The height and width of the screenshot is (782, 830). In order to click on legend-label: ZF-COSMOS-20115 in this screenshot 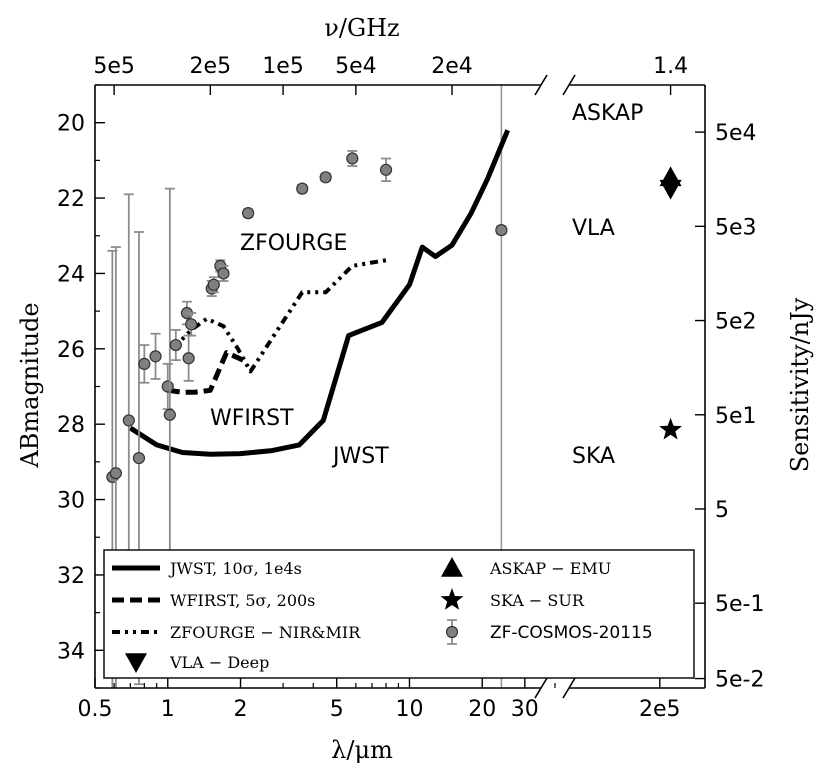, I will do `click(571, 633)`.